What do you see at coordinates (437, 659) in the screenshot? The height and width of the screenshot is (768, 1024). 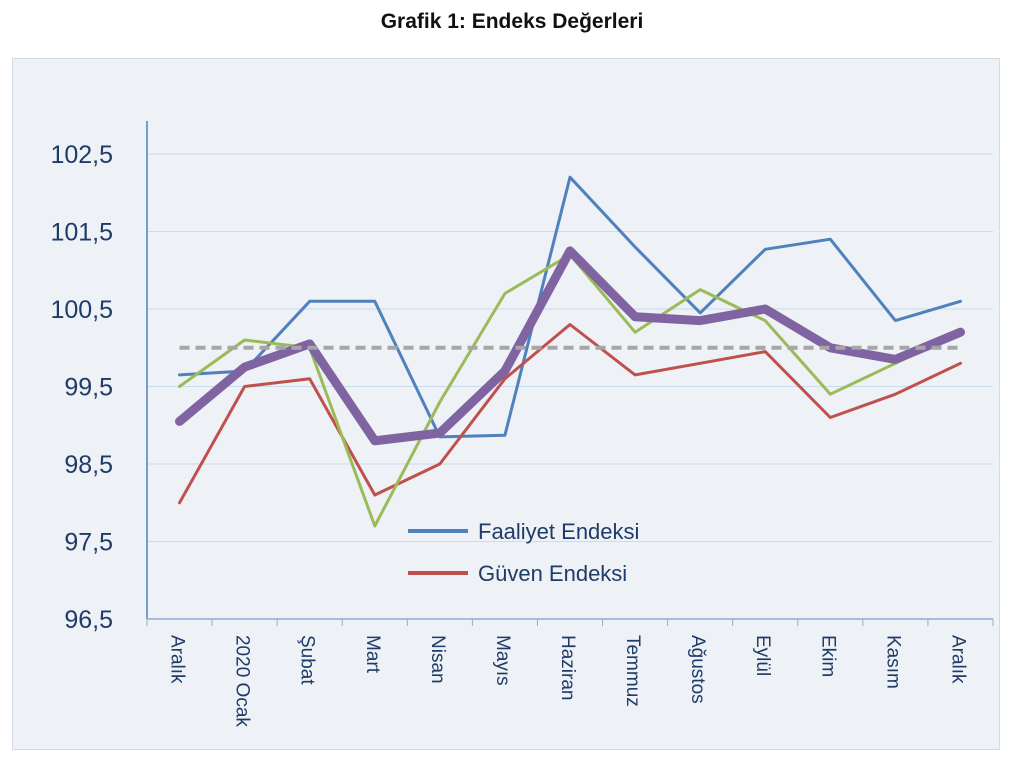 I see `x-tick-label: Nisan` at bounding box center [437, 659].